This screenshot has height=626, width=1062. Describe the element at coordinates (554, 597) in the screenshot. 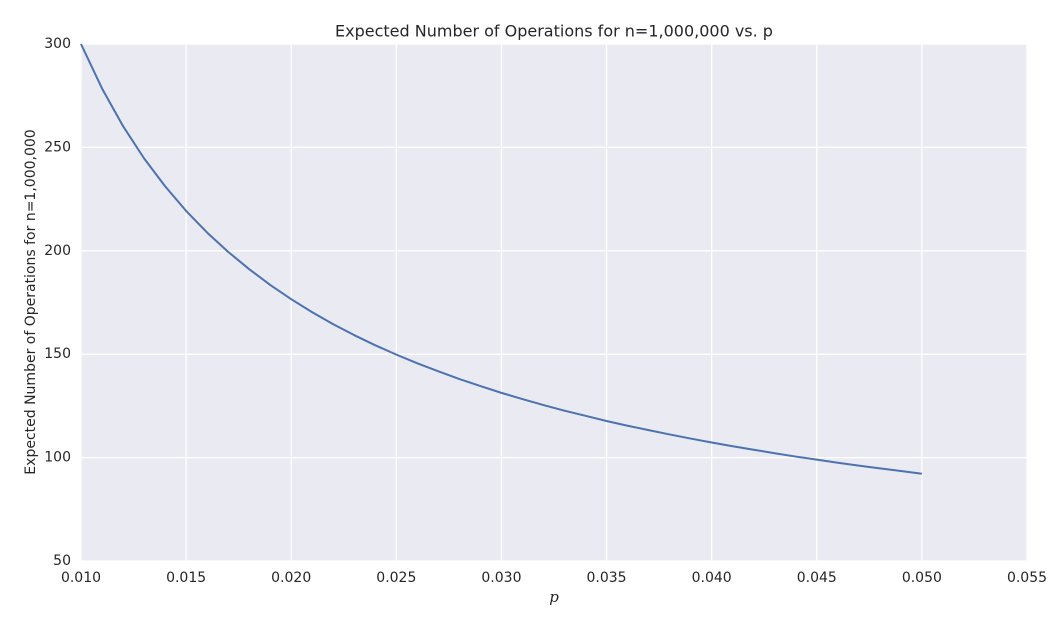

I see `x-axis-label: p` at that location.